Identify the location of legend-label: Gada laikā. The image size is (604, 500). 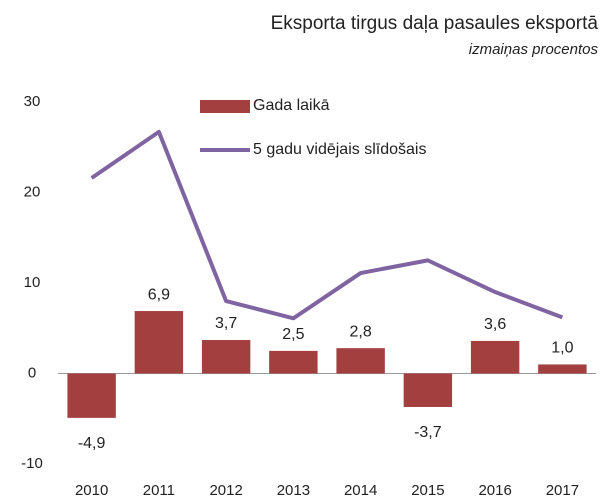
(291, 105).